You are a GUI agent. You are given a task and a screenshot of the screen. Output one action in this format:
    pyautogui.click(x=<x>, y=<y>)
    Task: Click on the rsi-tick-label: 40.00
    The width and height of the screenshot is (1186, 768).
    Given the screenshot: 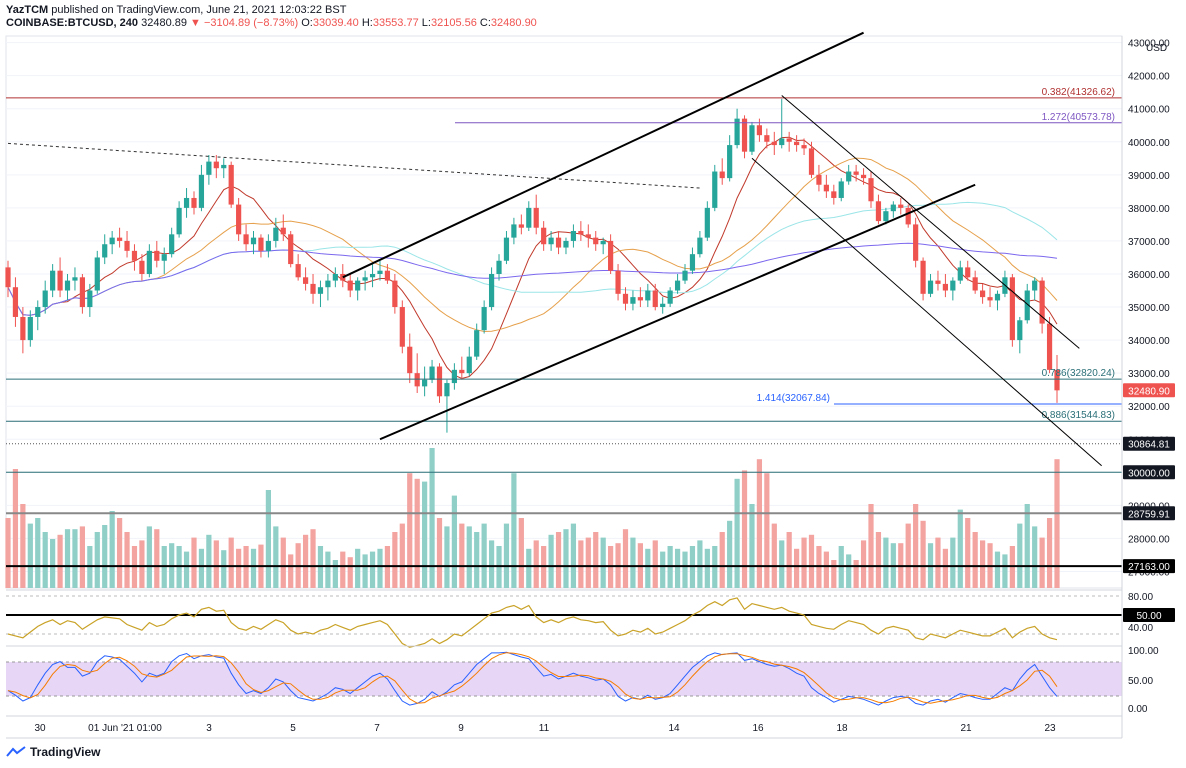 What is the action you would take?
    pyautogui.click(x=1140, y=628)
    